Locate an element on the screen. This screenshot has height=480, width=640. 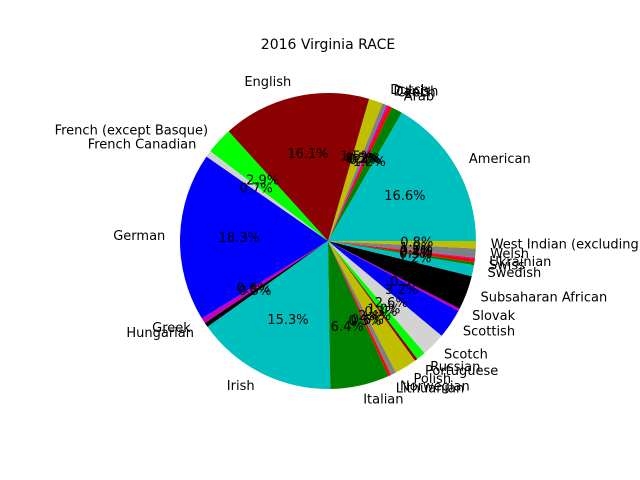
pie-slice-west-indian-excluding is located at coordinates (402, 245).